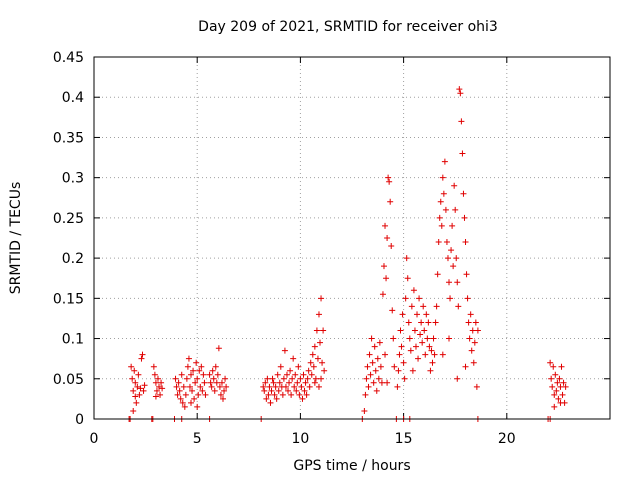  Describe the element at coordinates (404, 439) in the screenshot. I see `x-tick-label: 15` at that location.